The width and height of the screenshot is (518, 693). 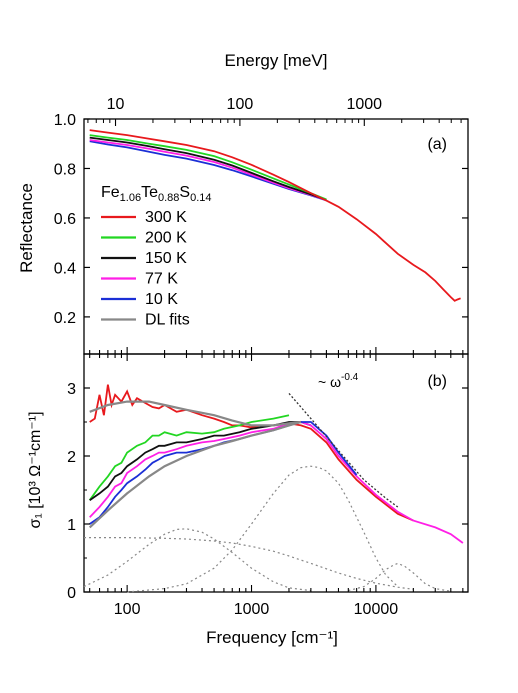 What do you see at coordinates (189, 457) in the screenshot?
I see `conductivity-line-200-k` at bounding box center [189, 457].